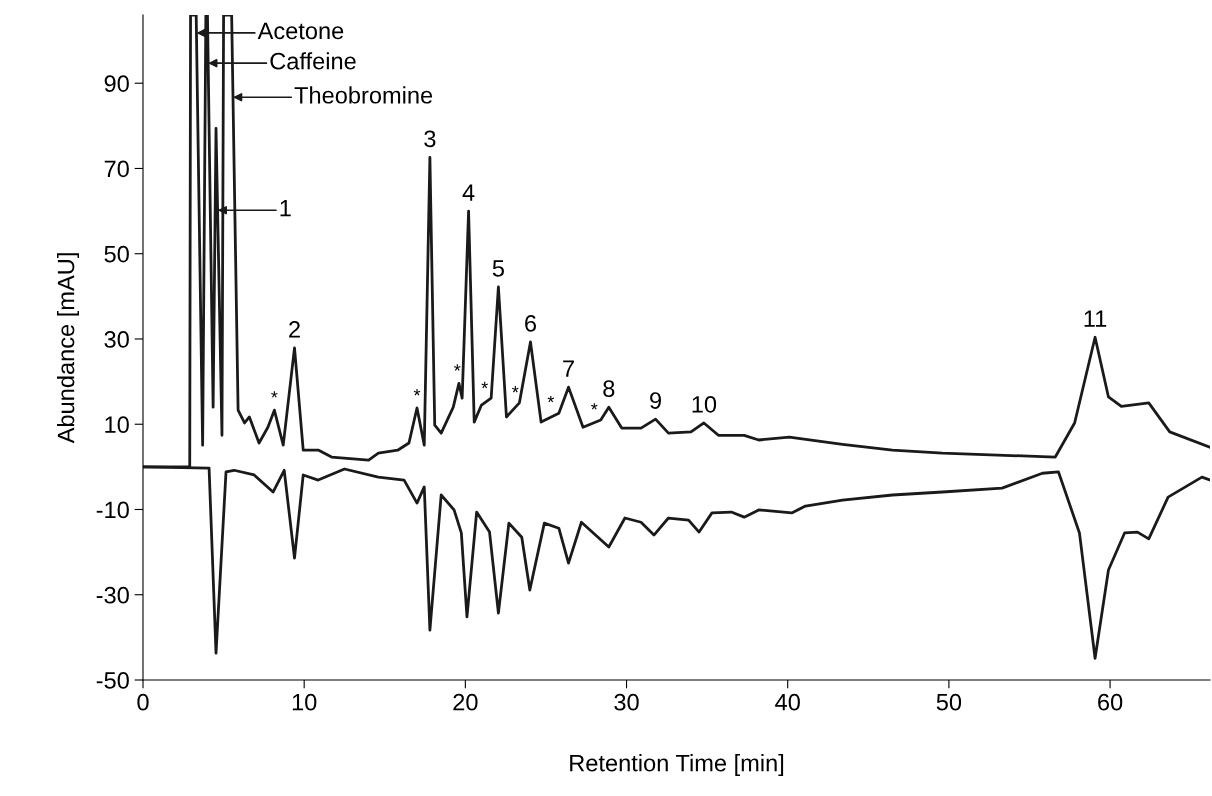  I want to click on annotation: 5, so click(498, 268).